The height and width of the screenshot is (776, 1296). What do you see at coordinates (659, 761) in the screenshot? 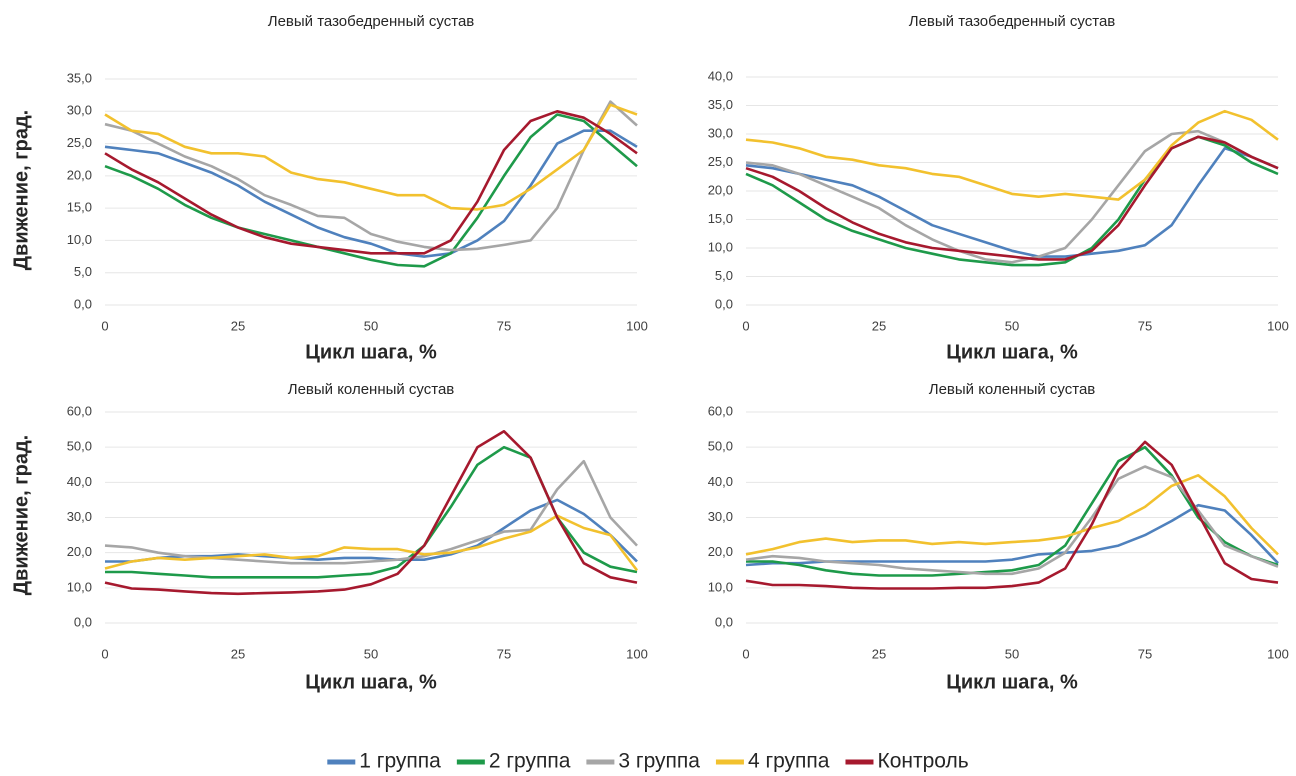
I see `legend-label: 3 группа` at bounding box center [659, 761].